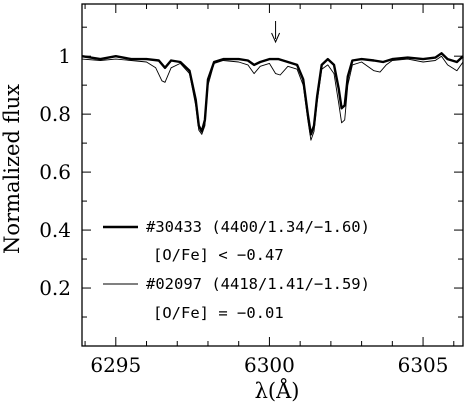 Image resolution: width=475 pixels, height=407 pixels. Describe the element at coordinates (12, 169) in the screenshot. I see `y-axis-label: Normalized flux` at that location.